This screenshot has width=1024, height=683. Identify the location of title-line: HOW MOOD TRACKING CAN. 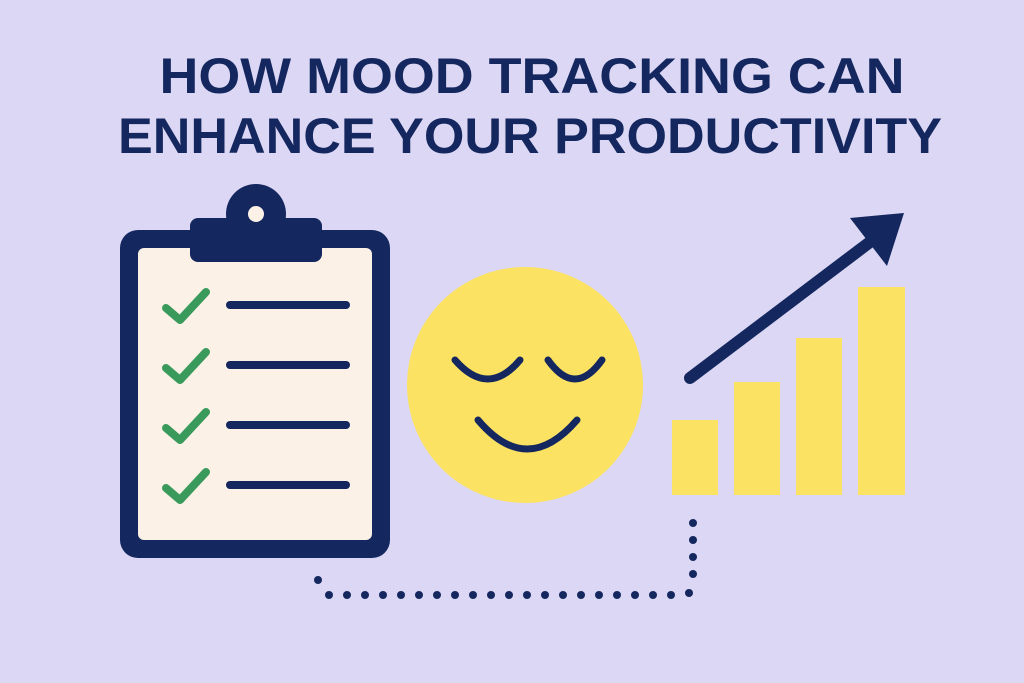
(532, 76).